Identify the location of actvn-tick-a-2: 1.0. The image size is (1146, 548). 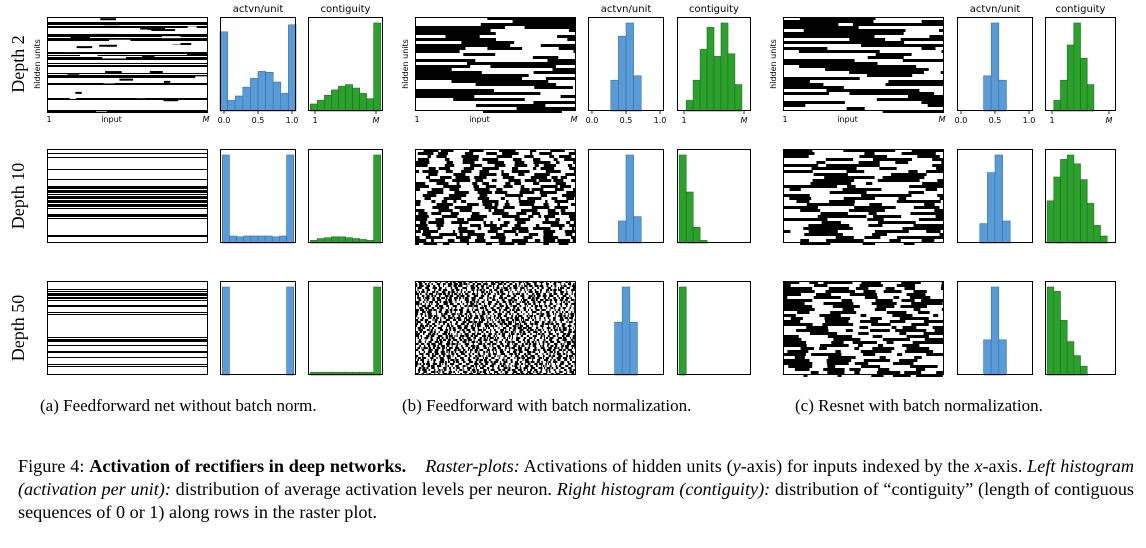
(292, 120).